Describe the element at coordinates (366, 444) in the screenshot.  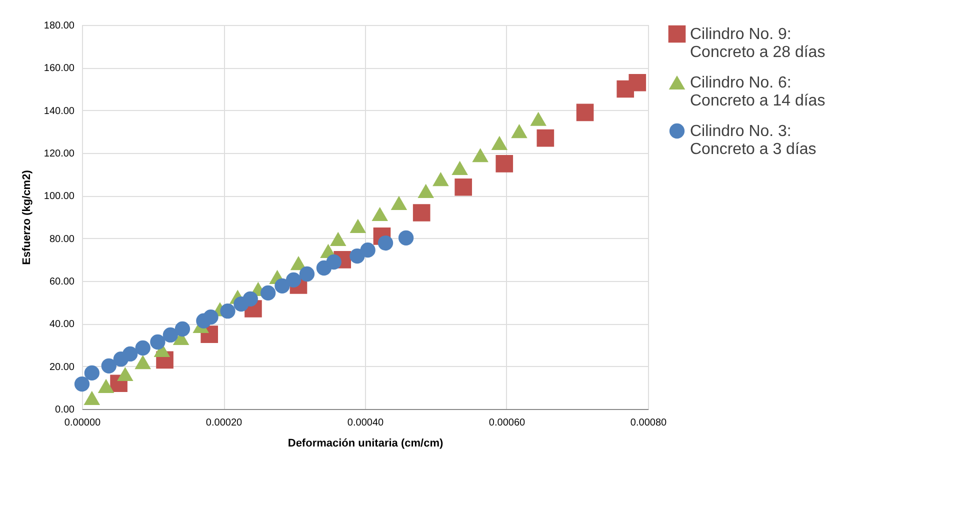
I see `x-axis-title: Deformación unitaria (cm/cm)` at that location.